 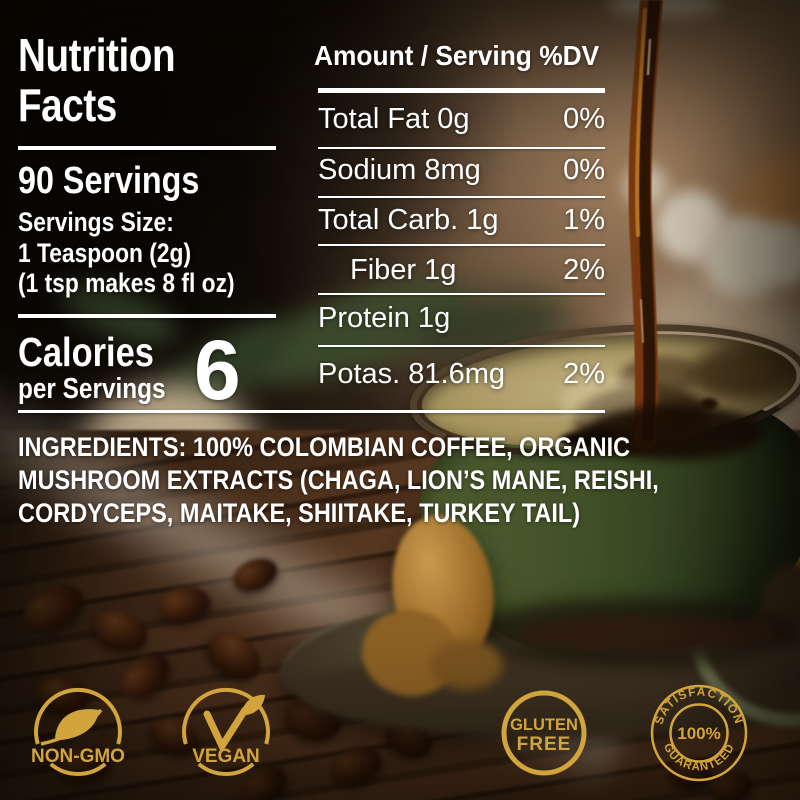 I want to click on mushroom-white, so click(x=776, y=254).